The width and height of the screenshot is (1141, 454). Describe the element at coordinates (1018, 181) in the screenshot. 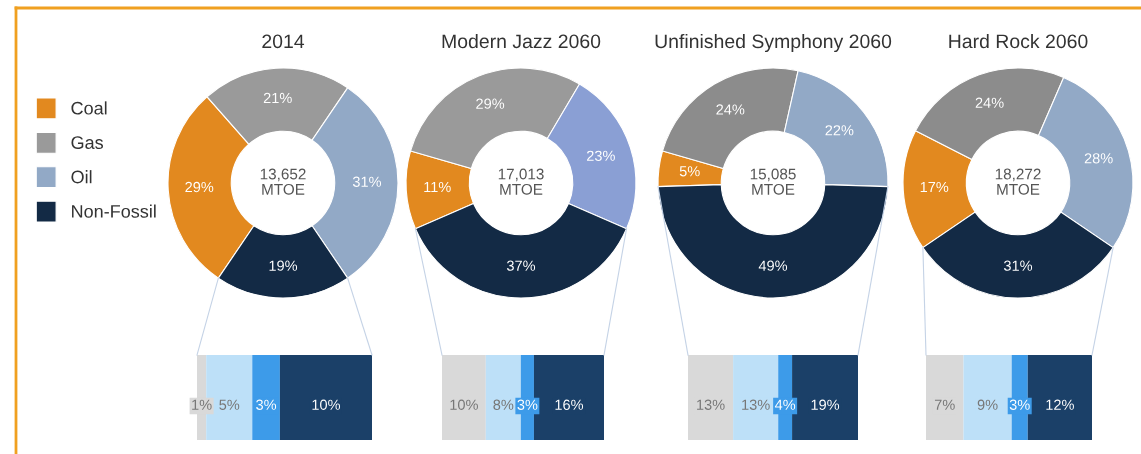

I see `text: 18,272 MTOE` at that location.